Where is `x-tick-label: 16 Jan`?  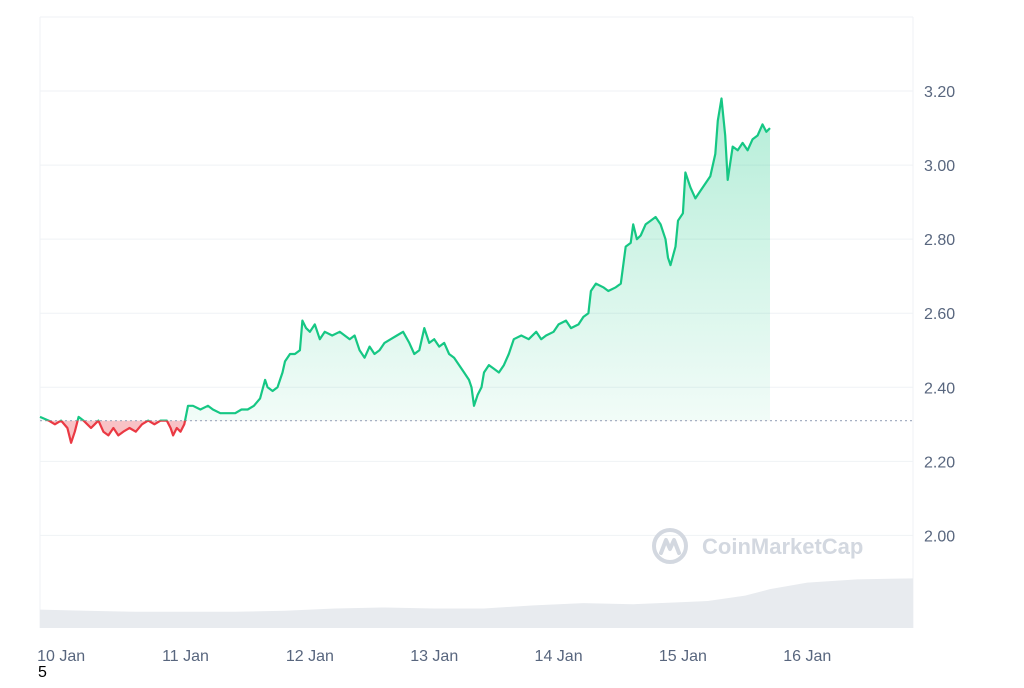
x-tick-label: 16 Jan is located at coordinates (807, 656).